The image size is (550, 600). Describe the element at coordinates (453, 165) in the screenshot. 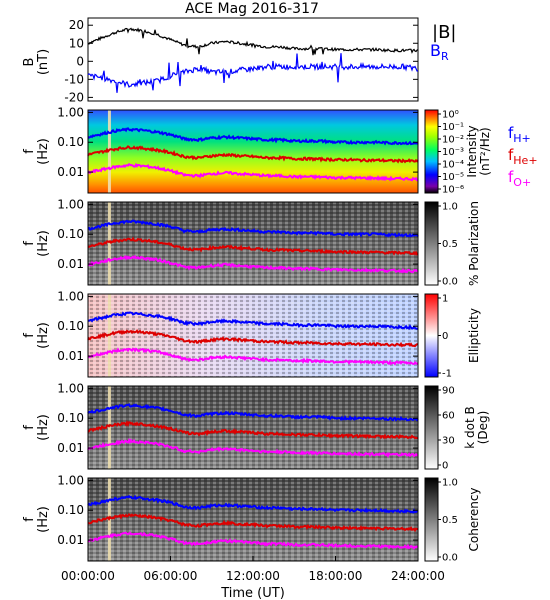

I see `colorbar-tick-label: 10⁻⁴` at that location.